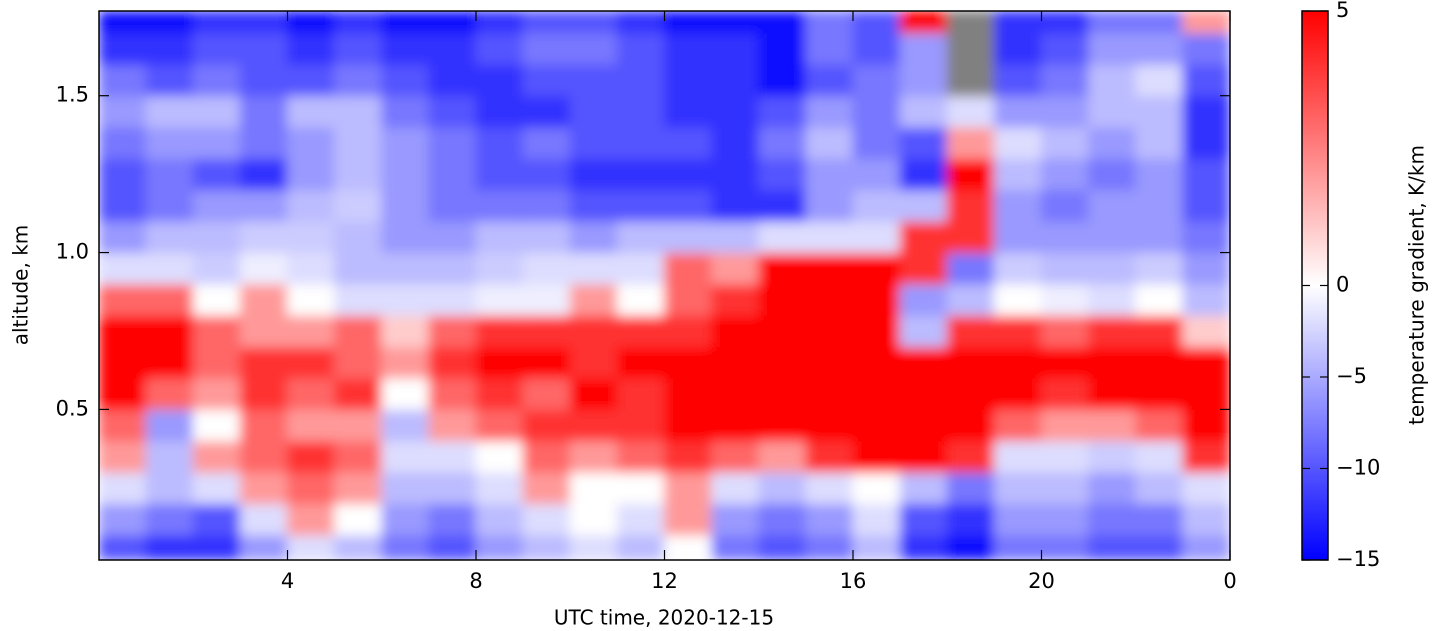 This screenshot has height=631, width=1435. I want to click on x-axis-label: UTC time, 2020-12-15, so click(664, 618).